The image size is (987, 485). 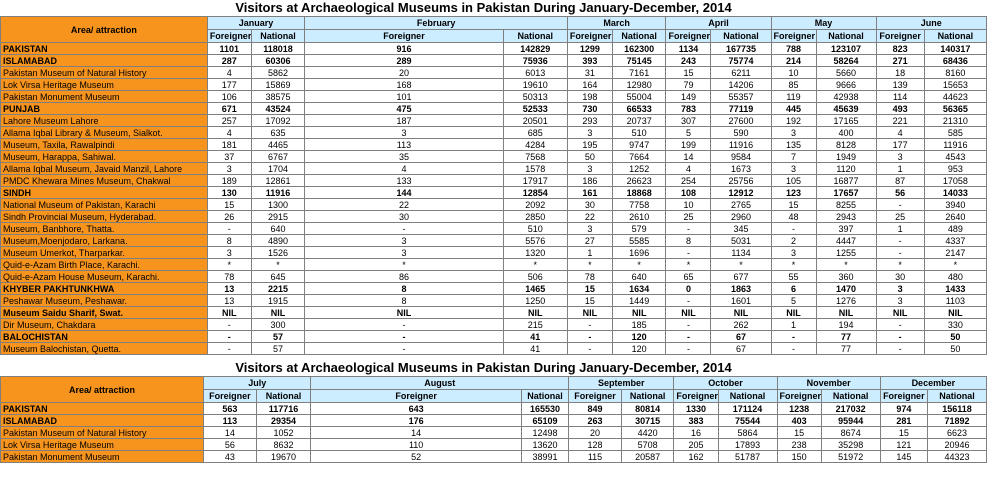 I want to click on national-value-cell: 7161, so click(x=639, y=72).